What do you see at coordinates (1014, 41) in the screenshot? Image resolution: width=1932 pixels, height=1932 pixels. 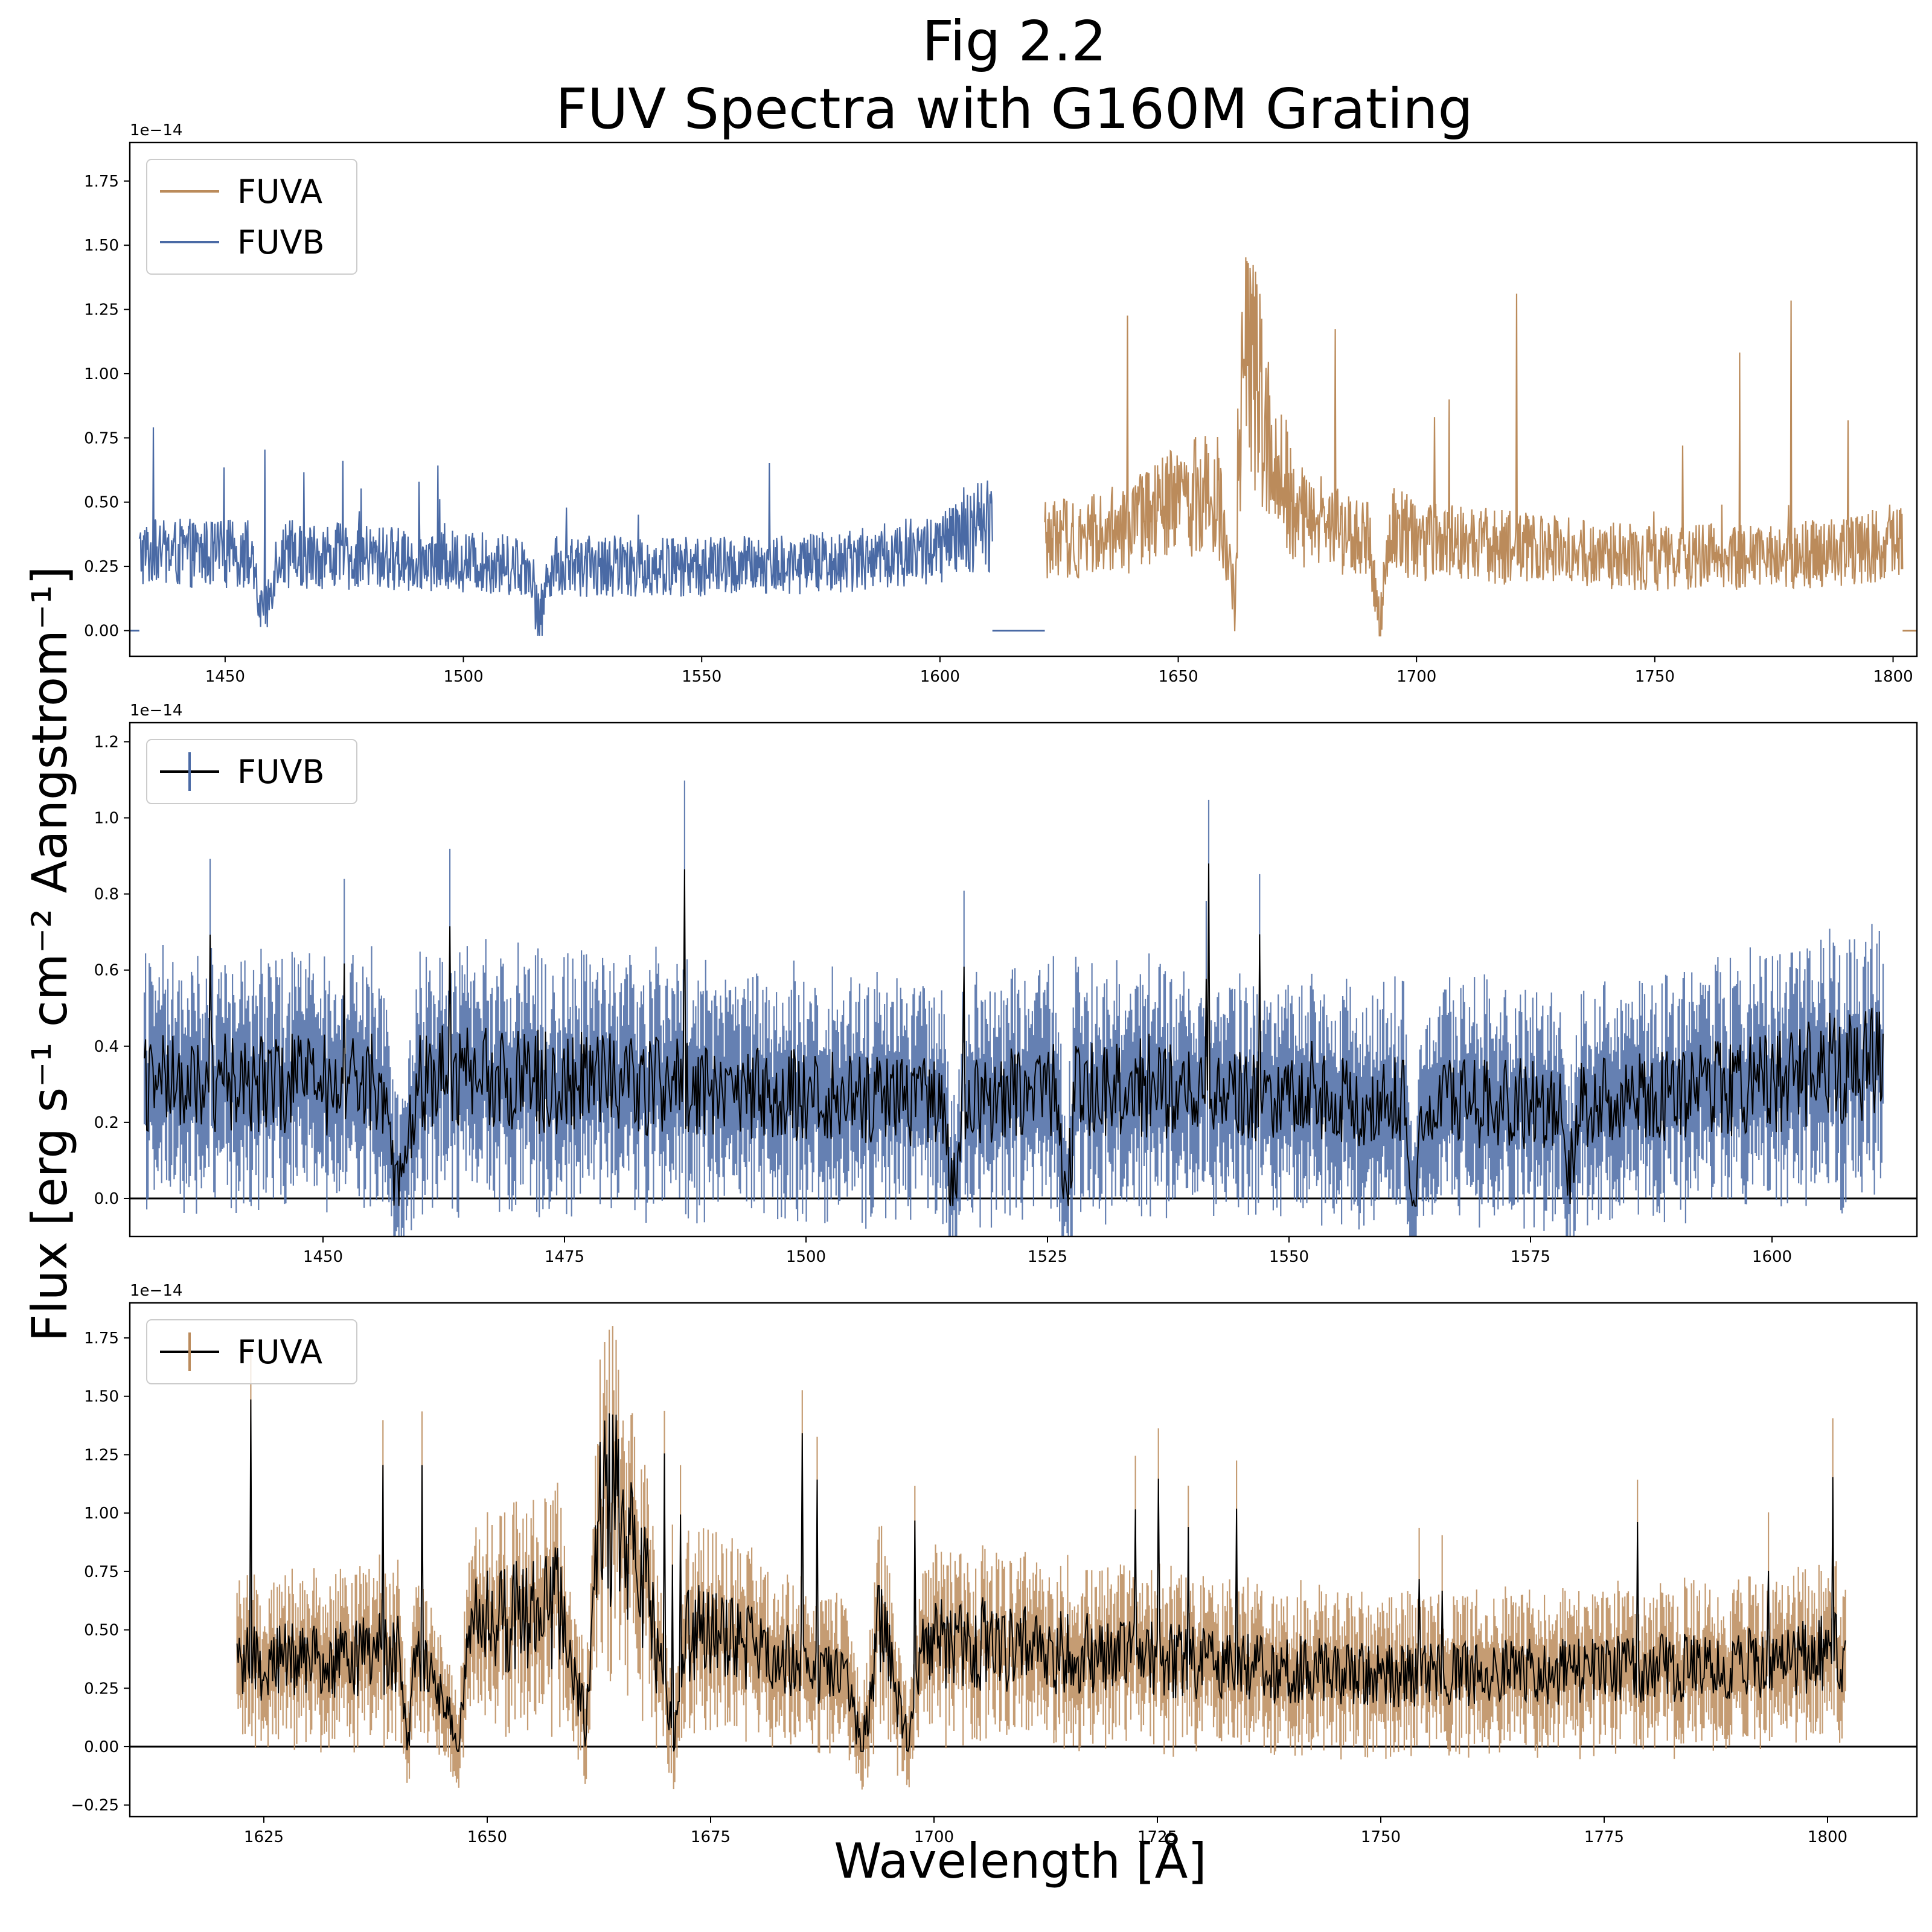 I see `figure-title-line1: Fig 2.2` at bounding box center [1014, 41].